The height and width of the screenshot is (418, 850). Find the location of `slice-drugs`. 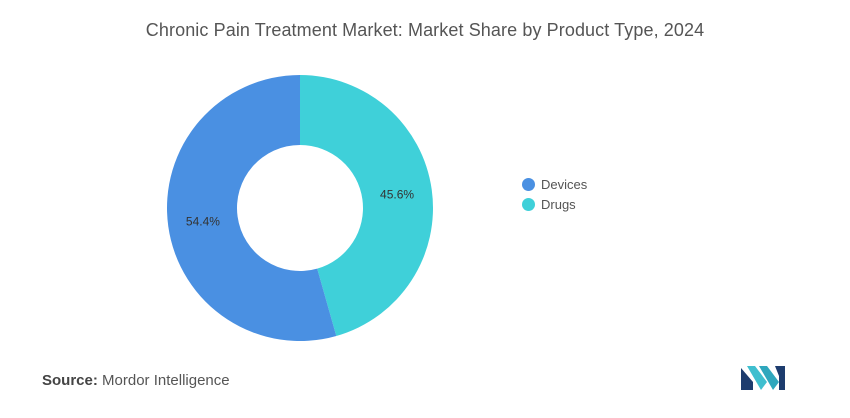

slice-drugs is located at coordinates (367, 205).